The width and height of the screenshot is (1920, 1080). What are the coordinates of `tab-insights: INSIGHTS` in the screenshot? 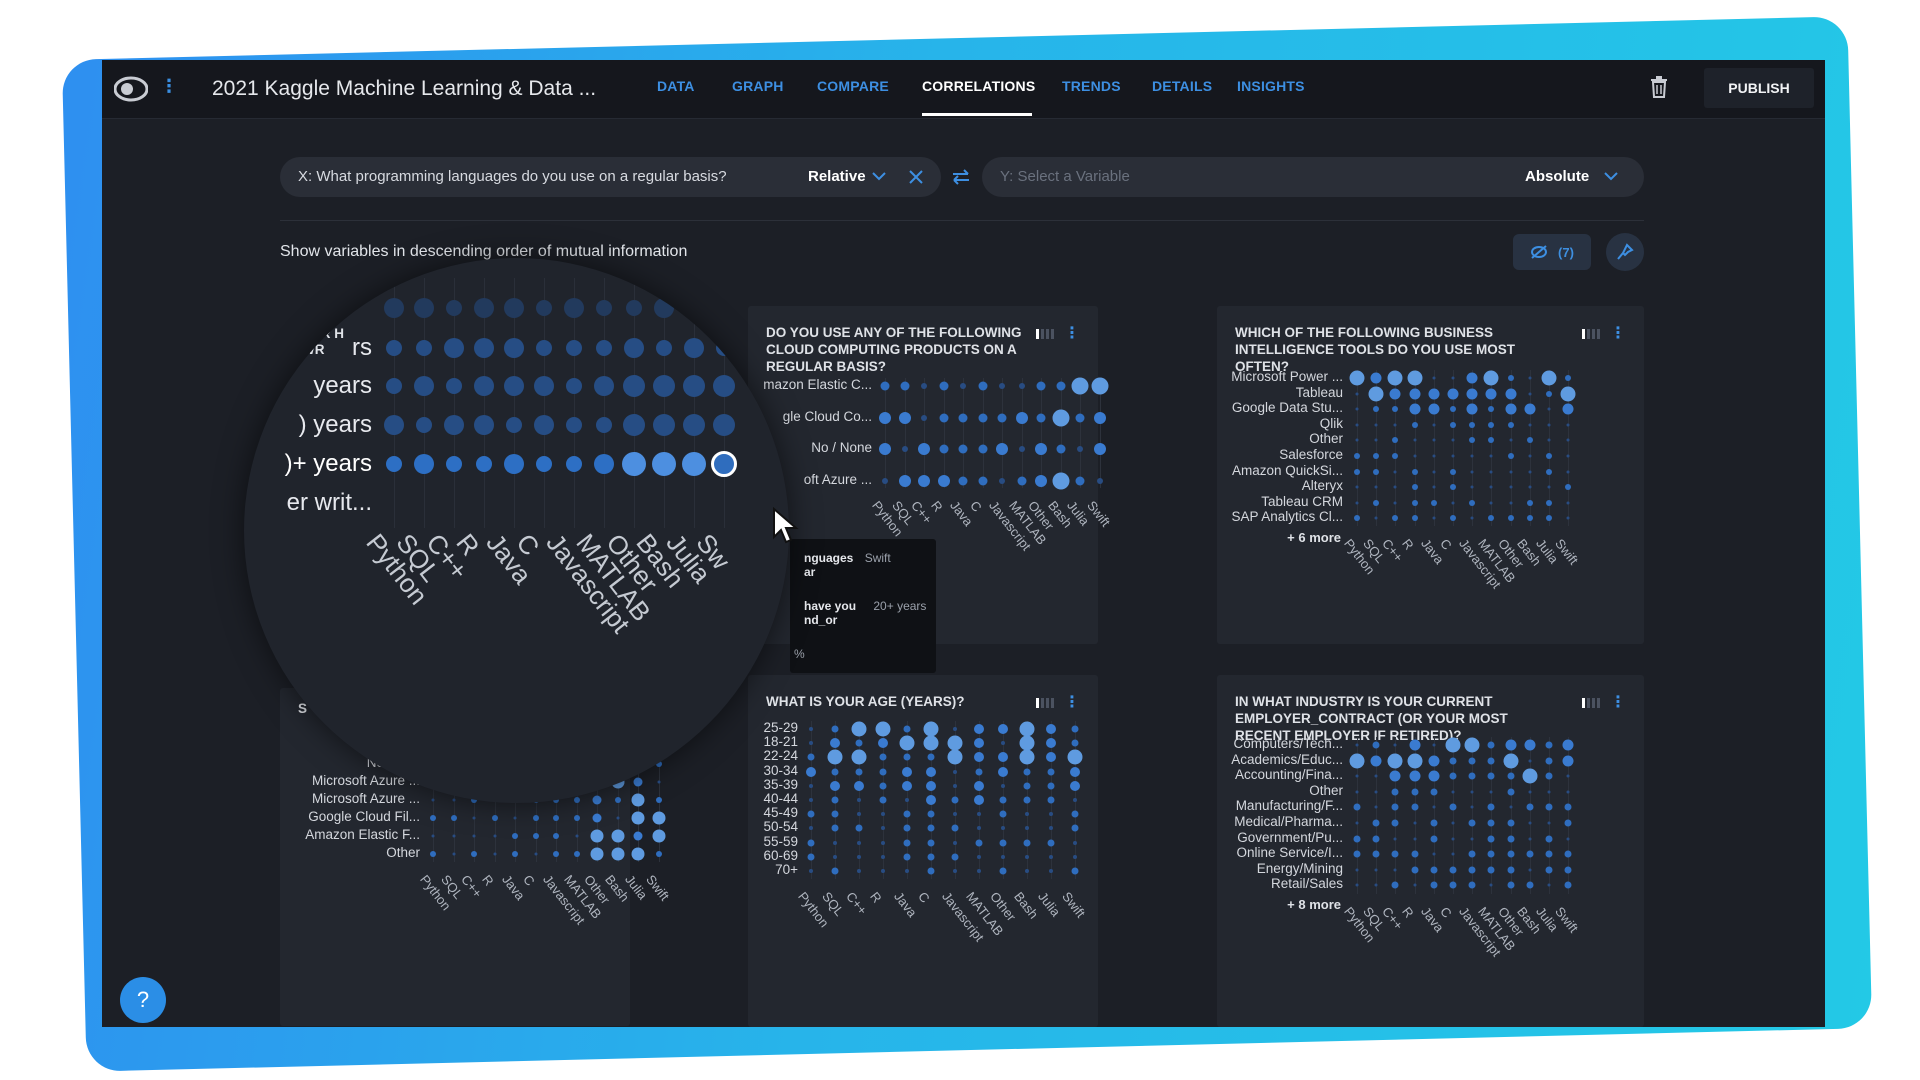 It's located at (1271, 86).